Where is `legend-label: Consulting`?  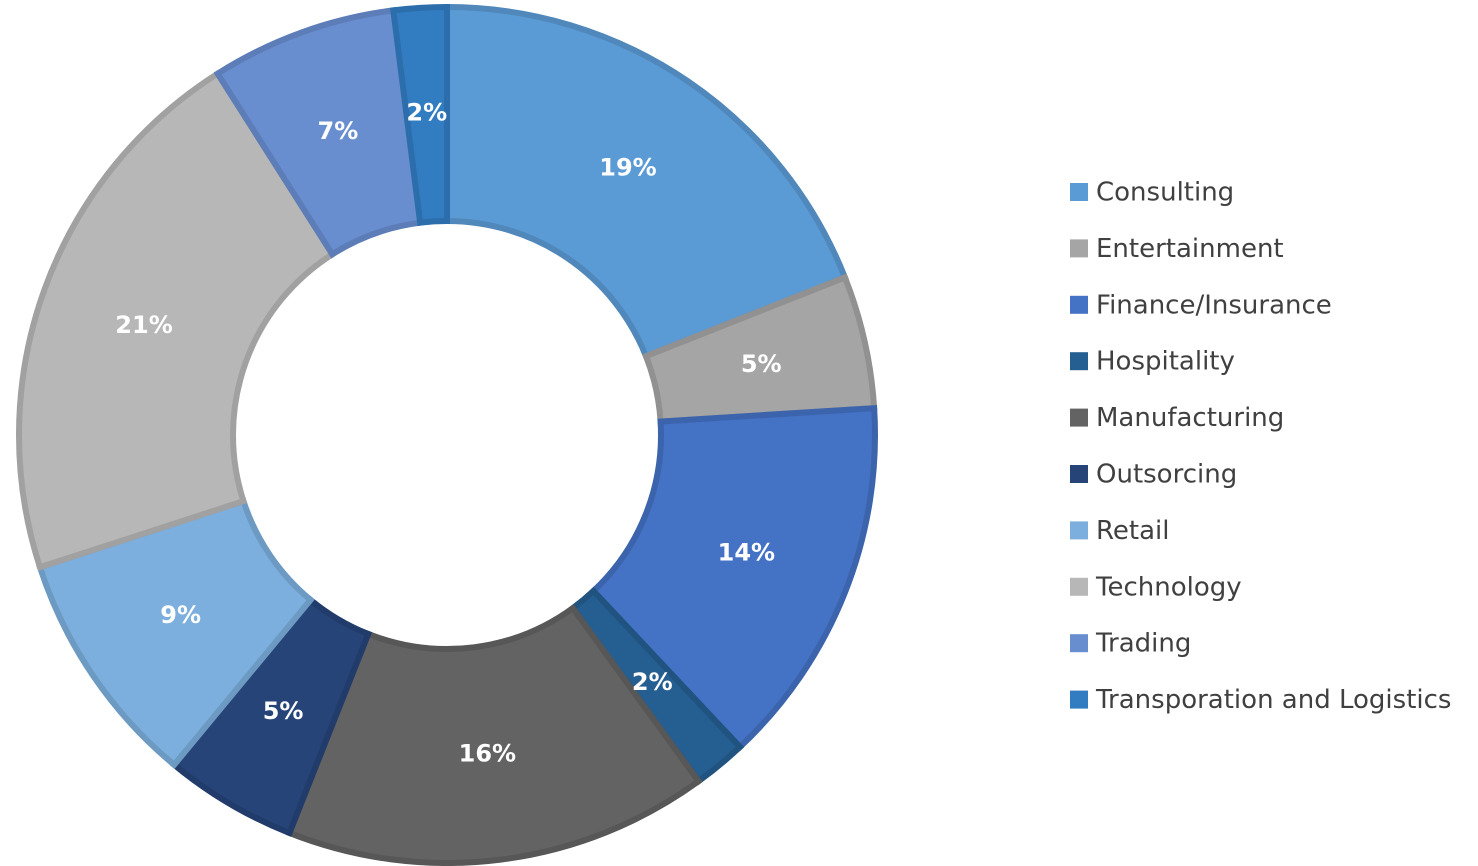 legend-label: Consulting is located at coordinates (1165, 193).